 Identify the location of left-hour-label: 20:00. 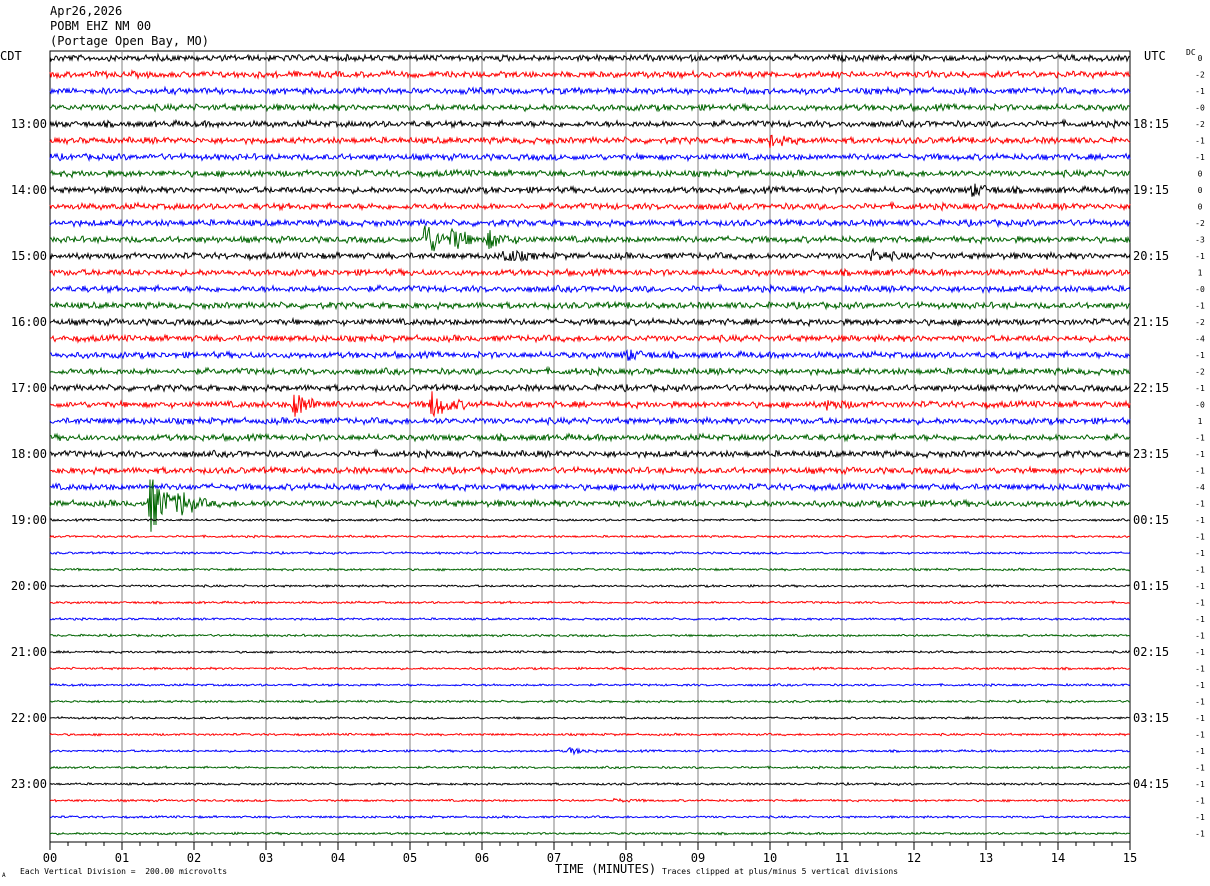
(29, 586).